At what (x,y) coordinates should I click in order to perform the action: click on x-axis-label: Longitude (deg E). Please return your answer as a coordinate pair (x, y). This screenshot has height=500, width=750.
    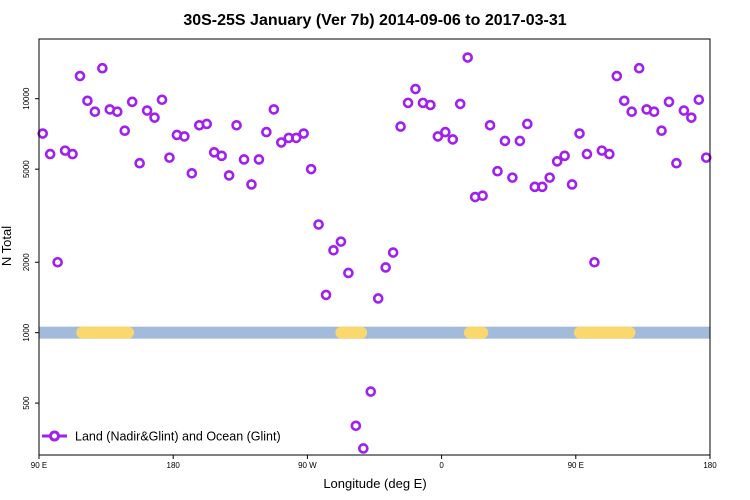
    Looking at the image, I should click on (374, 483).